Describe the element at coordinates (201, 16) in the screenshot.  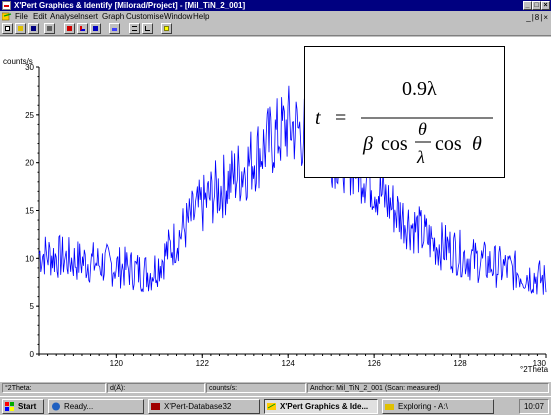
I see `menu-help: Help` at that location.